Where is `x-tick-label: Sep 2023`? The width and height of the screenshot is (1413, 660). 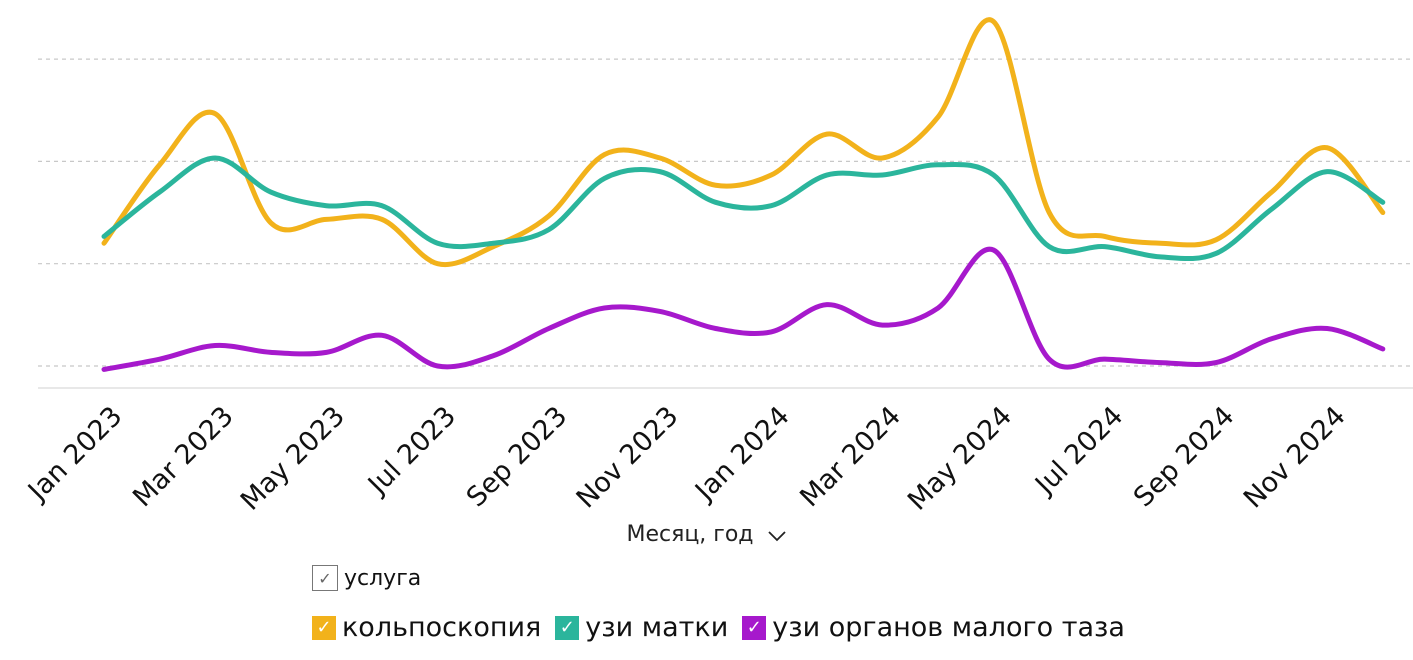
x-tick-label: Sep 2023 is located at coordinates (517, 457).